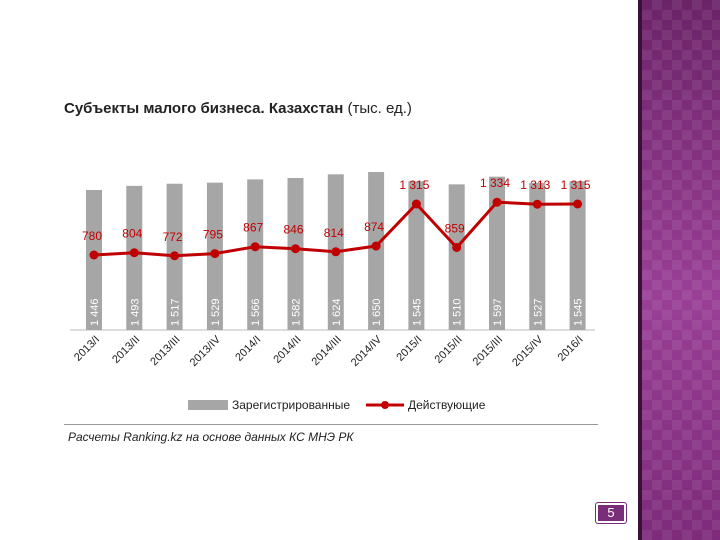  Describe the element at coordinates (213, 235) in the screenshot. I see `line-value-label: 795` at that location.